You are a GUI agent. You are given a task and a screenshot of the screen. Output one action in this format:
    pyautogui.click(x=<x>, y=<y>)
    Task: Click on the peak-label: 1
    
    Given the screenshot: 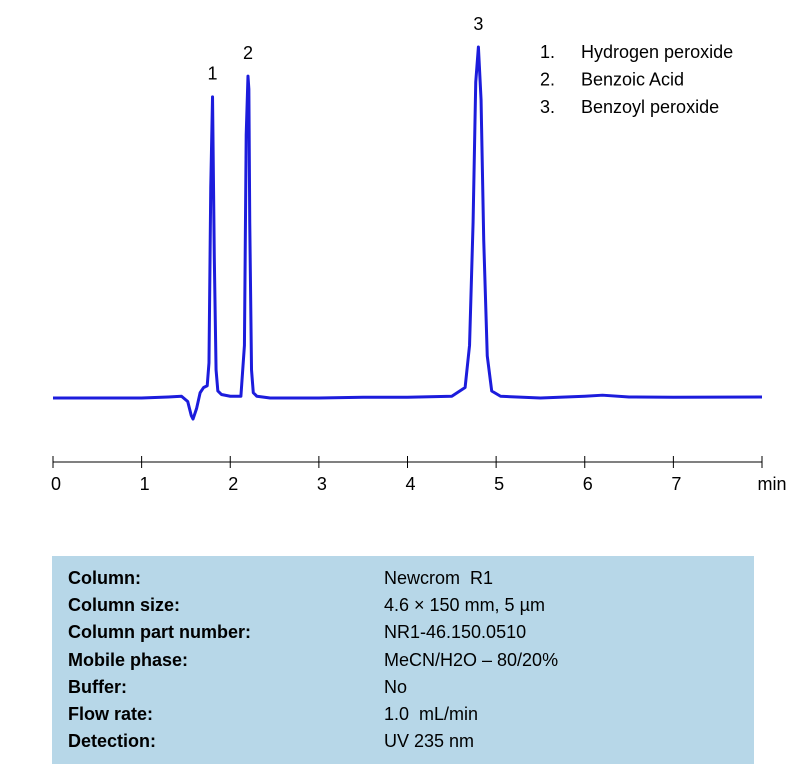 What is the action you would take?
    pyautogui.click(x=213, y=74)
    